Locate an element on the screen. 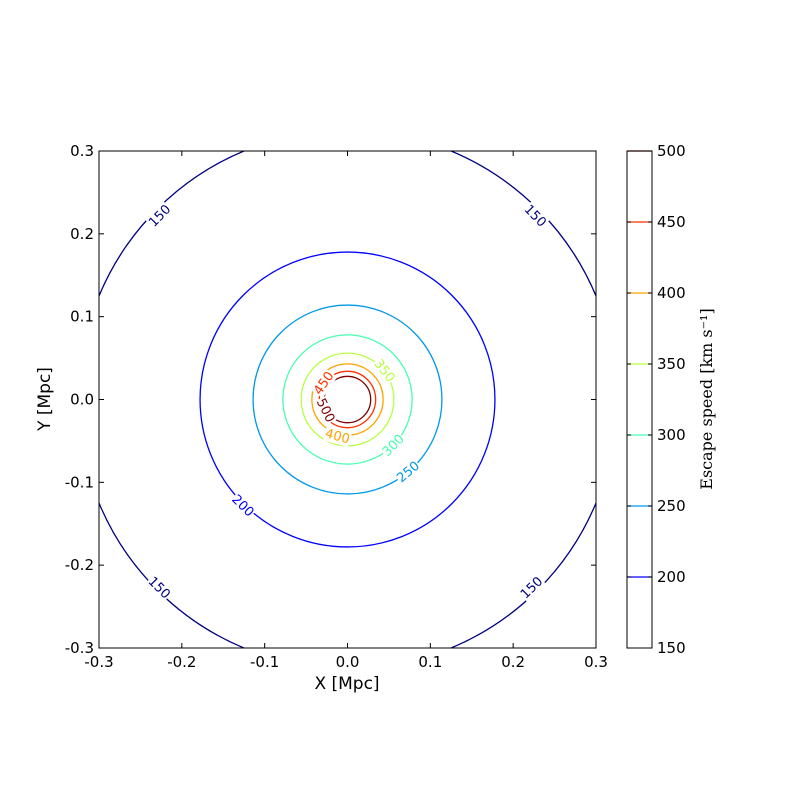  colorbar-tick-label: 300 is located at coordinates (671, 435).